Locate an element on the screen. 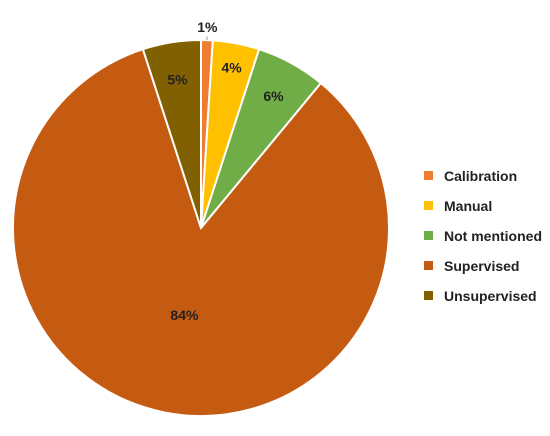  legend-label-manual: Manual is located at coordinates (468, 206).